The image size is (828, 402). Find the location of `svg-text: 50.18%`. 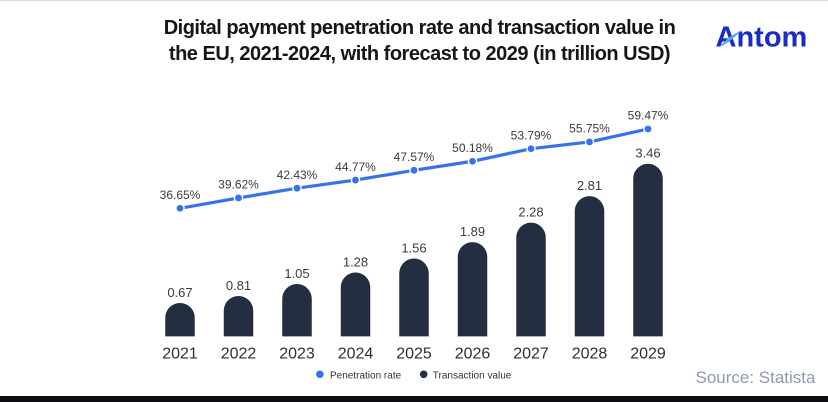

svg-text: 50.18% is located at coordinates (472, 148).